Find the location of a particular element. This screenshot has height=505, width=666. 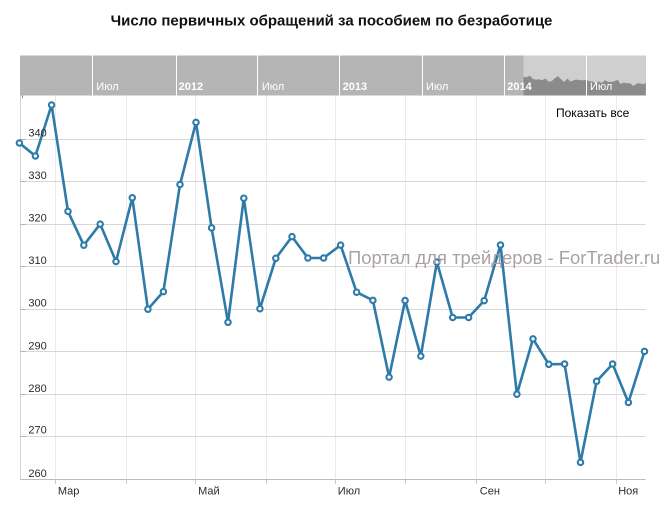

svg-text: 2014 is located at coordinates (519, 87).